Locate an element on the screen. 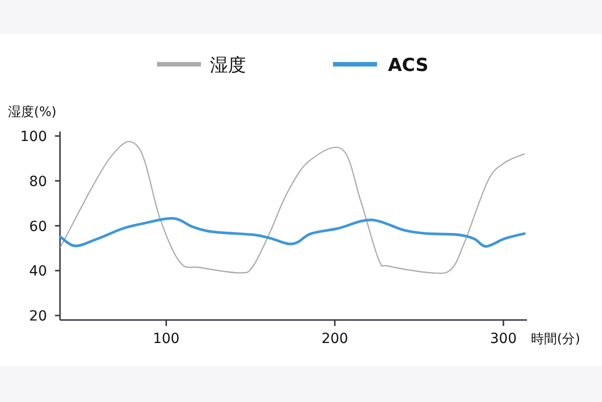  y-tick-label: 20 is located at coordinates (38, 316).